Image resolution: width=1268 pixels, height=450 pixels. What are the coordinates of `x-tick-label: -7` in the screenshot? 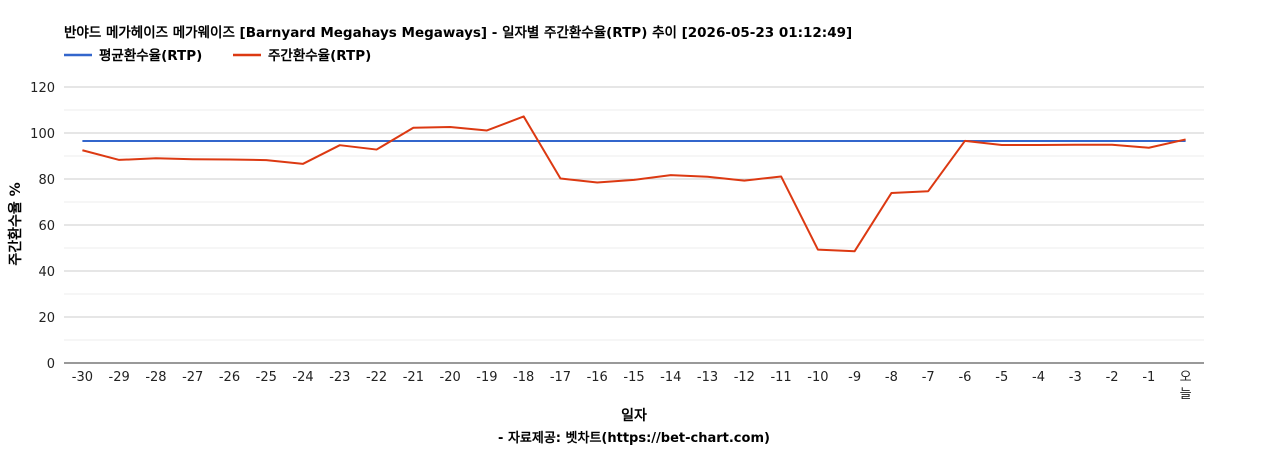 It's located at (928, 377).